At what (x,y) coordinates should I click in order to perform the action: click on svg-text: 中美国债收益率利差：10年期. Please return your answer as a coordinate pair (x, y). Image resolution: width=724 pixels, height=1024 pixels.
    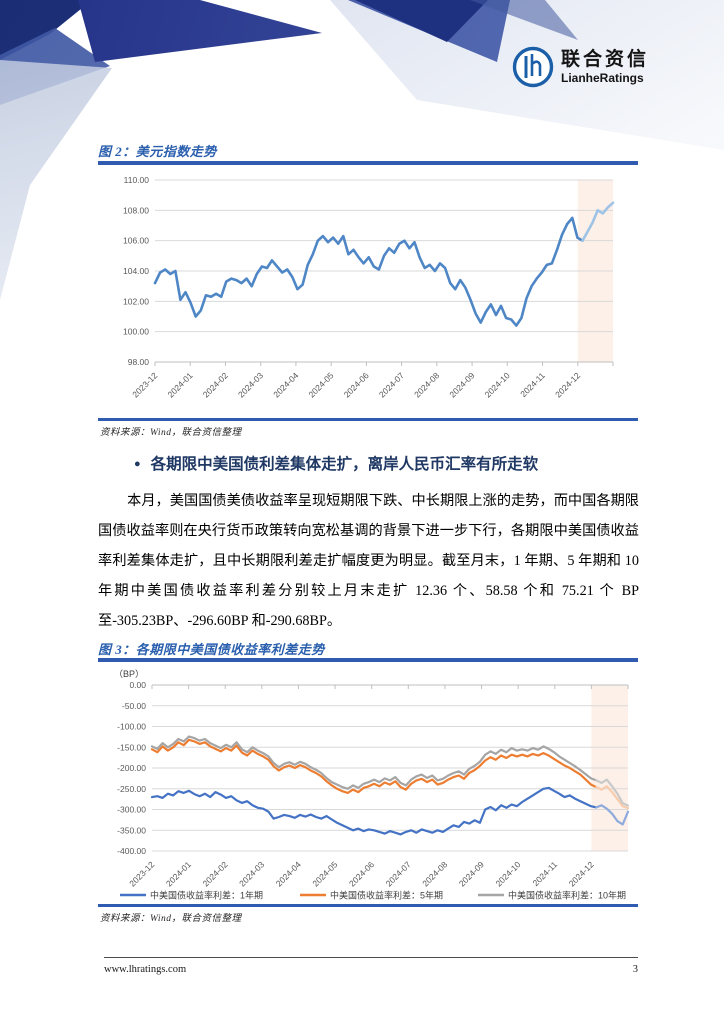
    Looking at the image, I should click on (567, 895).